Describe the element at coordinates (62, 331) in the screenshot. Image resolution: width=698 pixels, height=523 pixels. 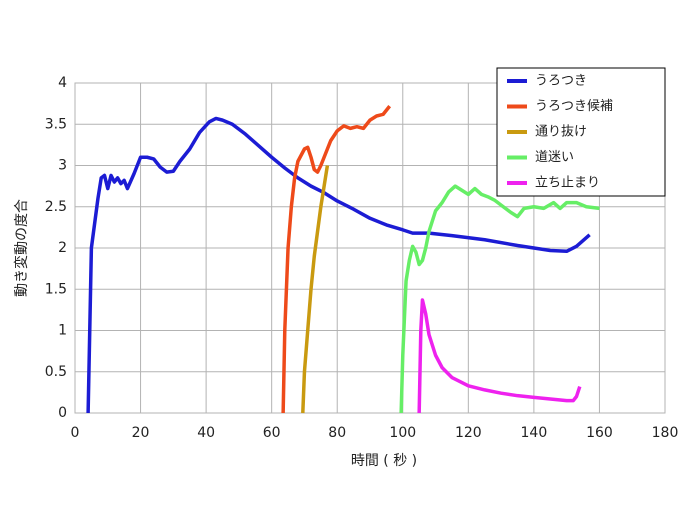
I see `y-tick-label: 1` at that location.